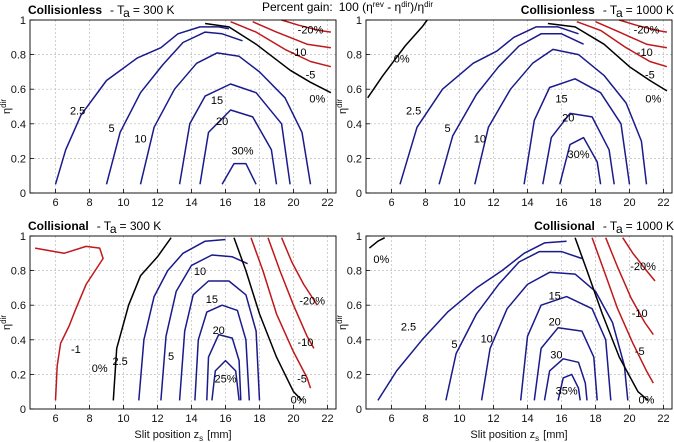  What do you see at coordinates (305, 343) in the screenshot?
I see `contour-label-10: -10` at bounding box center [305, 343].